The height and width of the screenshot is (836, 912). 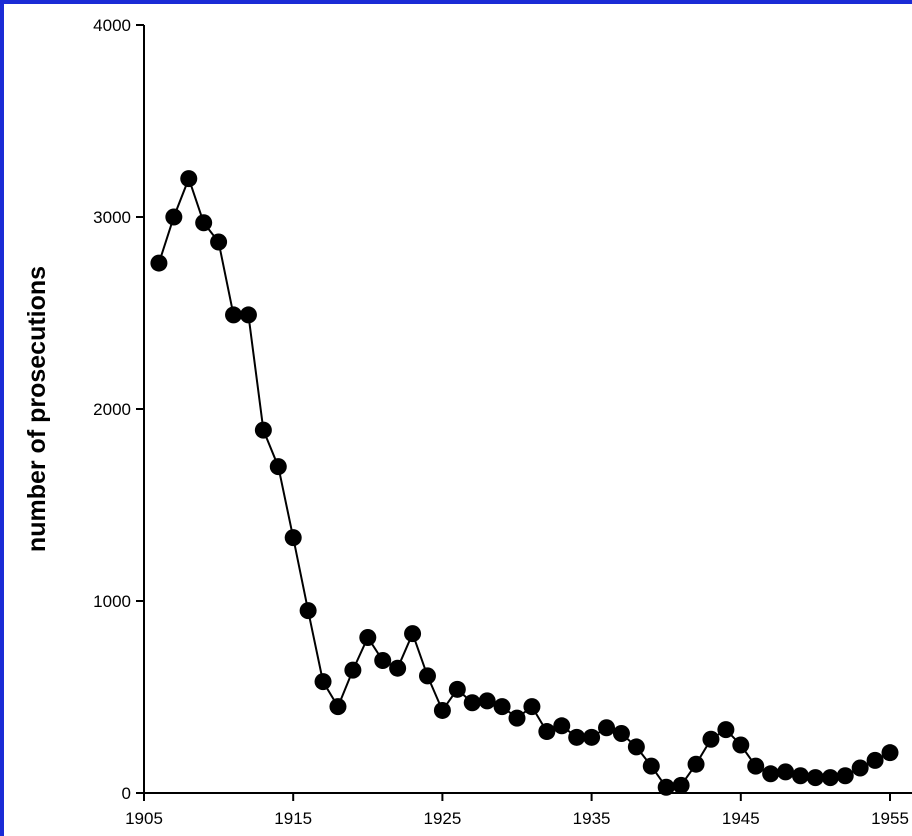 What do you see at coordinates (144, 818) in the screenshot?
I see `x-tick-label: 1905` at bounding box center [144, 818].